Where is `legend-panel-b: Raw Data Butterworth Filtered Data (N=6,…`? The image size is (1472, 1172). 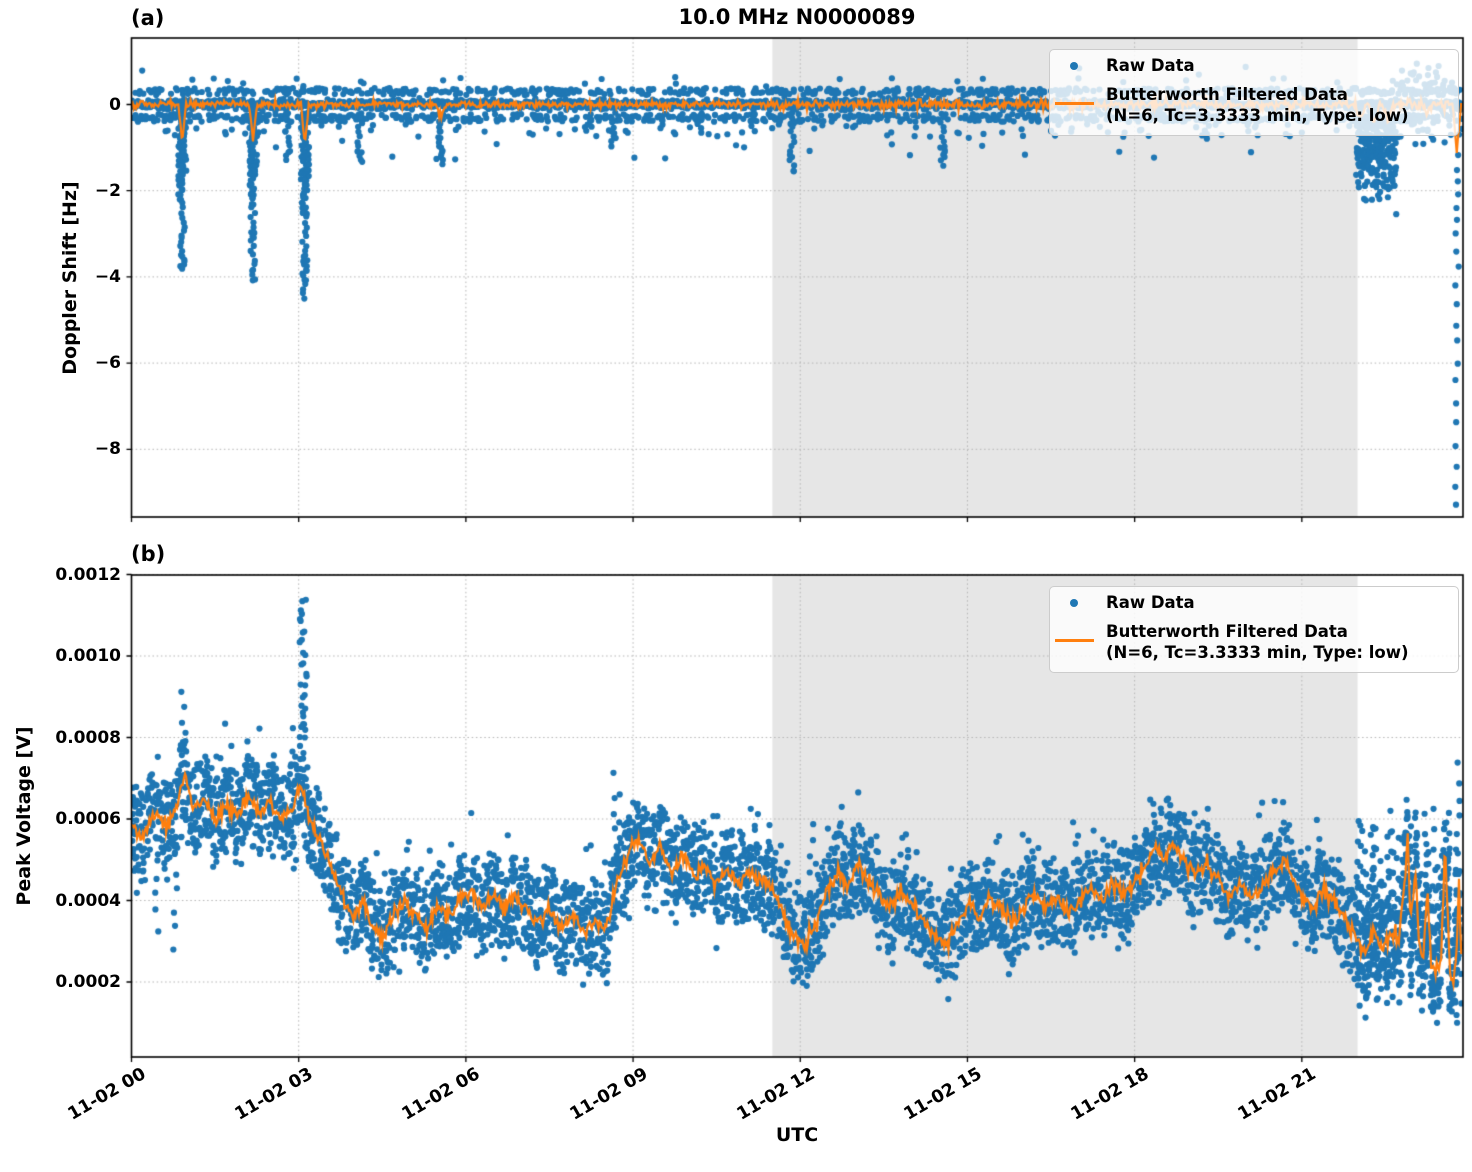 legend-panel-b: Raw Data Butterworth Filtered Data (N=6,… is located at coordinates (1254, 629).